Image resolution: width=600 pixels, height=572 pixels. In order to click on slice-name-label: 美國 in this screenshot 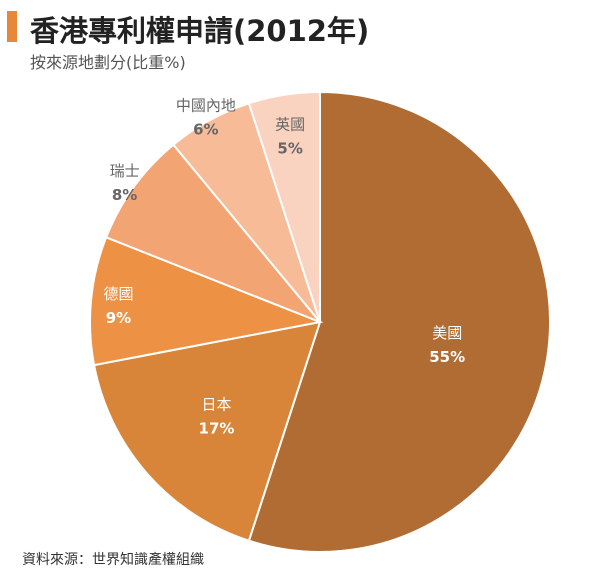, I will do `click(447, 333)`.